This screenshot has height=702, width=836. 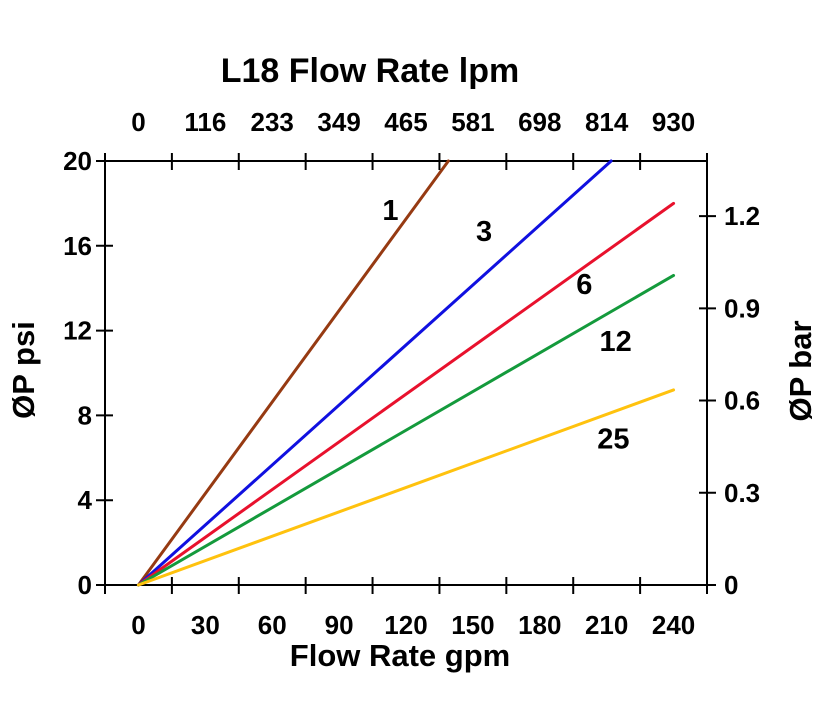 I want to click on left-tick-label: 0, so click(x=85, y=585).